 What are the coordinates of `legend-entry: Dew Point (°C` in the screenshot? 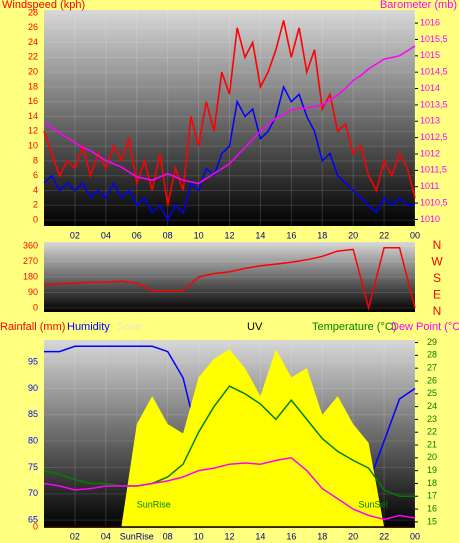 It's located at (425, 327).